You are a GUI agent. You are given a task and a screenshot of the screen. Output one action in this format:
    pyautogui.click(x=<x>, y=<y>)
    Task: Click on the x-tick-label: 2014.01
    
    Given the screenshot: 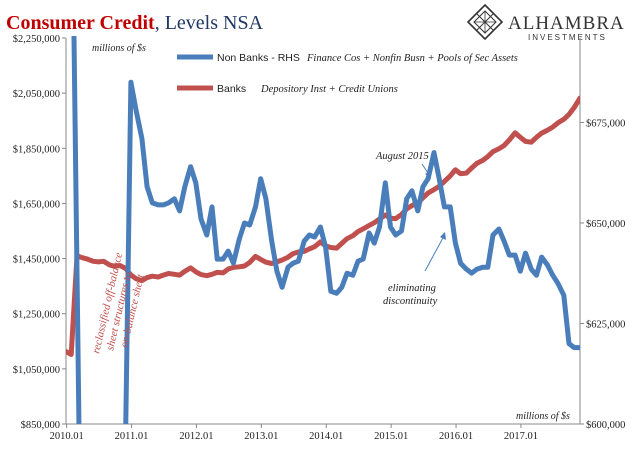 What is the action you would take?
    pyautogui.click(x=326, y=436)
    